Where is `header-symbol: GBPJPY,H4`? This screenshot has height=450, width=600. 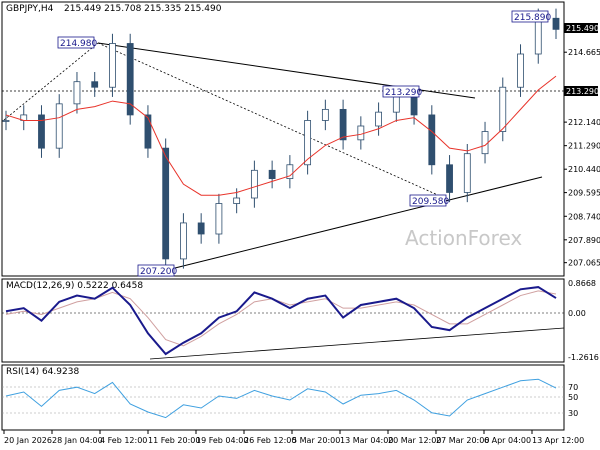
header-symbol: GBPJPY,H4 is located at coordinates (30, 9).